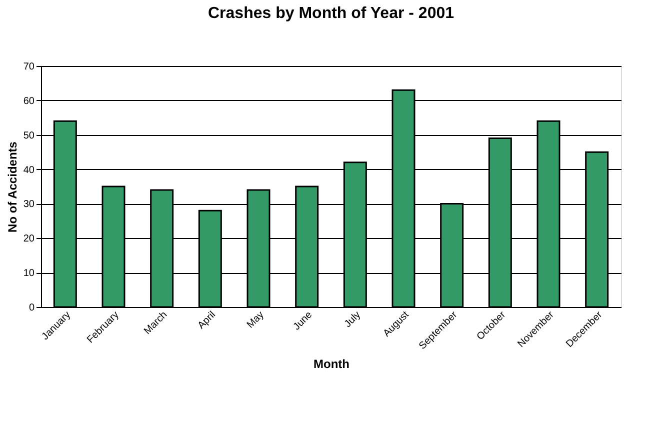  Describe the element at coordinates (255, 320) in the screenshot. I see `x-tick-label: May` at that location.